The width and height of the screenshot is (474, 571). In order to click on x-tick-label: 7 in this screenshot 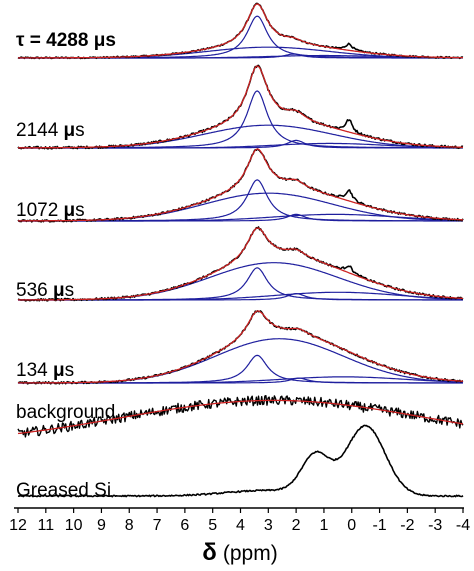, I will do `click(157, 525)`.